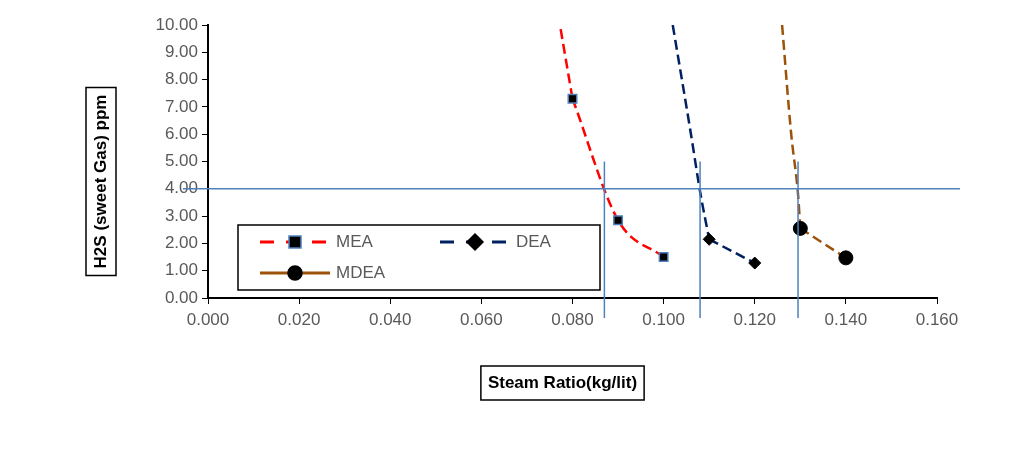 This screenshot has width=1015, height=450. What do you see at coordinates (181, 188) in the screenshot?
I see `y-tick-label: 4.00` at bounding box center [181, 188].